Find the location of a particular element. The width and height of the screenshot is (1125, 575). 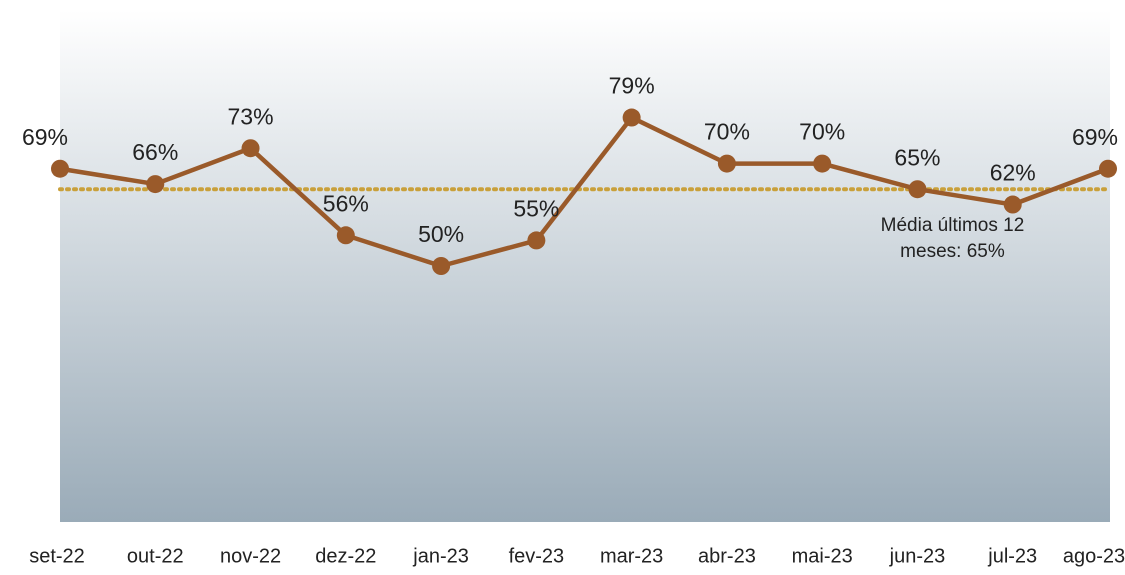

x-tick-label: jul-23 is located at coordinates (1012, 556).